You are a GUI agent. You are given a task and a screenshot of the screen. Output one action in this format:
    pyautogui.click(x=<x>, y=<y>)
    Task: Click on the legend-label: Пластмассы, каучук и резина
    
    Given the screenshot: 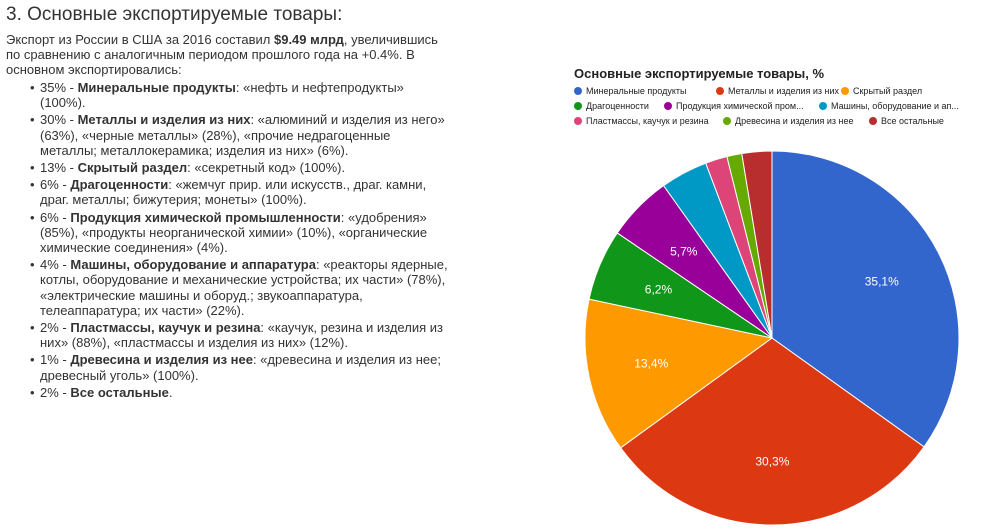 What is the action you would take?
    pyautogui.click(x=647, y=121)
    